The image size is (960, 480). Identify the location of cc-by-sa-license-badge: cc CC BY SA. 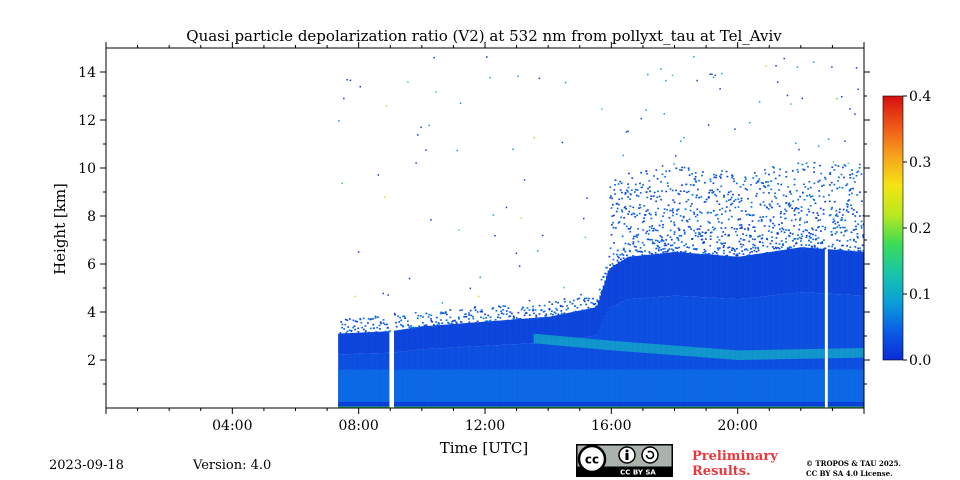
(624, 460).